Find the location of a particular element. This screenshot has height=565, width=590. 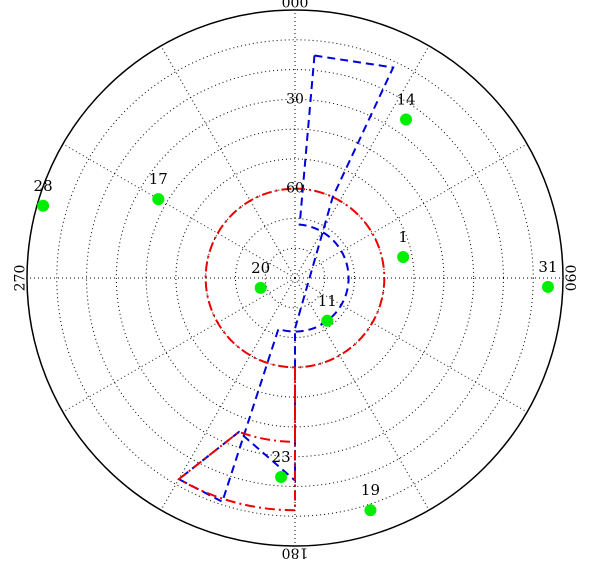

satellite-label-28: 28 is located at coordinates (43, 186).